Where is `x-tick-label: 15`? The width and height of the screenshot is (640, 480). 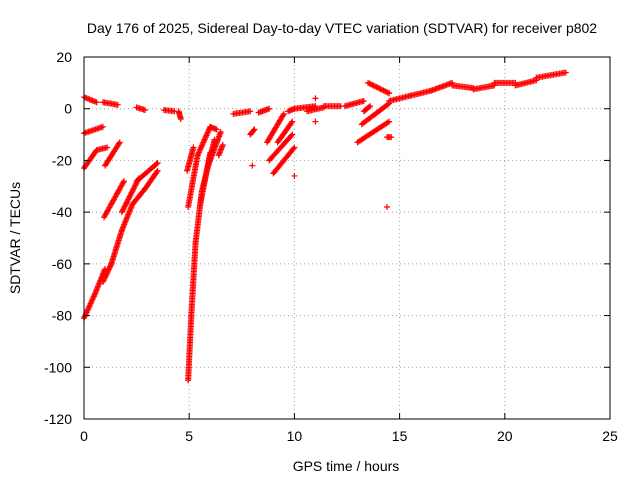 x-tick-label: 15 is located at coordinates (400, 436).